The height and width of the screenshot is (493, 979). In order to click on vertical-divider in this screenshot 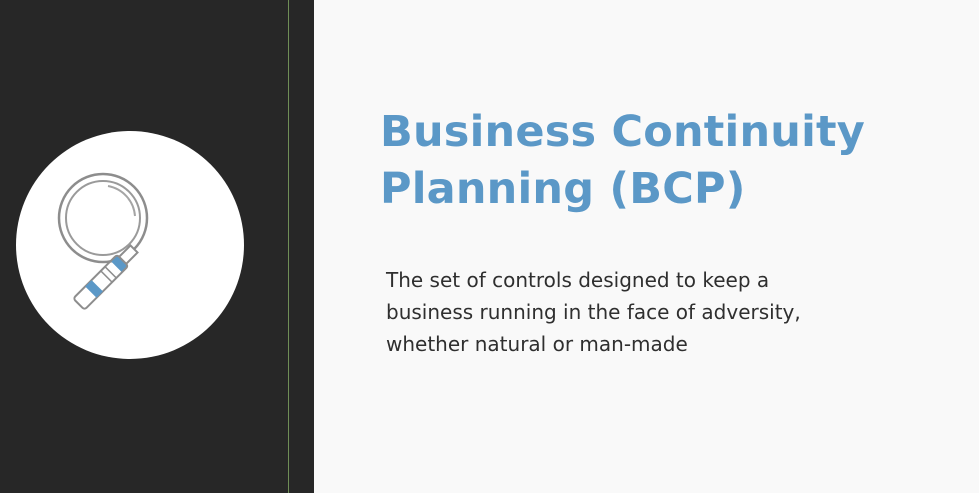, I will do `click(288, 246)`.